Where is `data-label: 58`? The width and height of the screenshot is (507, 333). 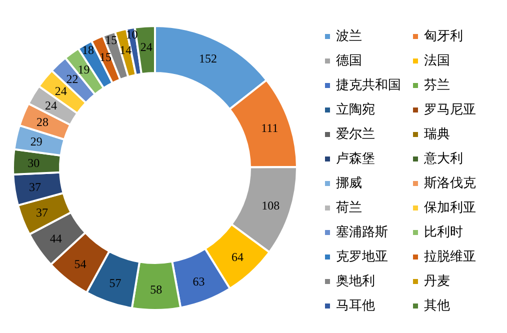
data-label: 58 is located at coordinates (156, 289).